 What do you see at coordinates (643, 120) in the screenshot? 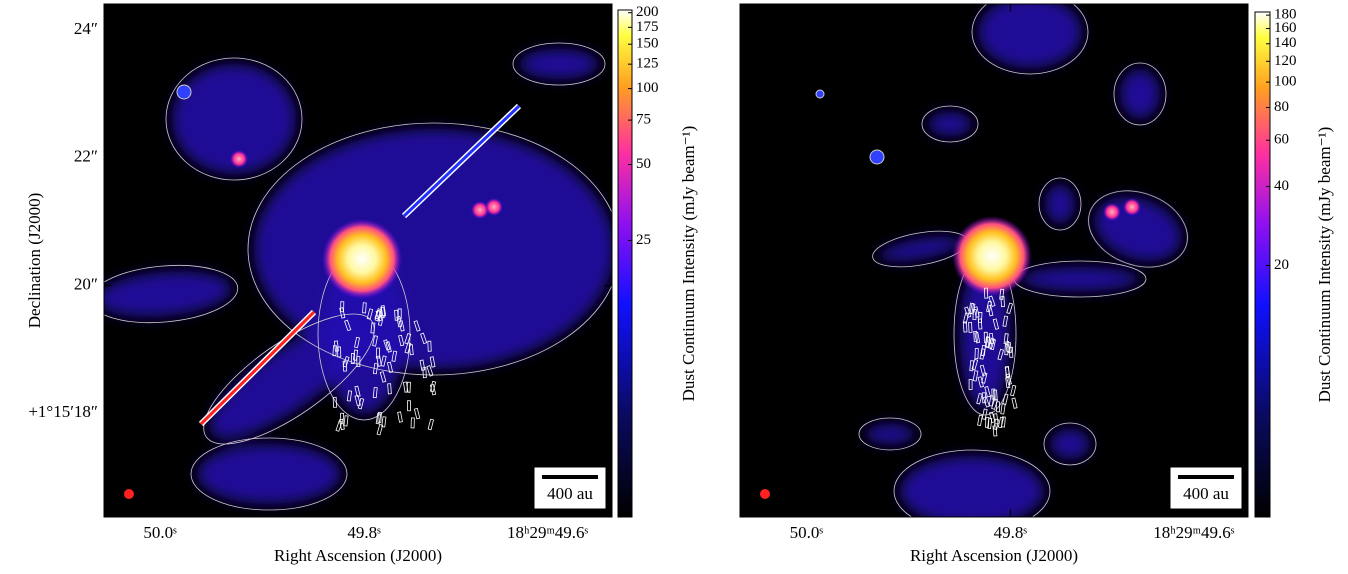
I see `colorbar-tick-label: 75` at bounding box center [643, 120].